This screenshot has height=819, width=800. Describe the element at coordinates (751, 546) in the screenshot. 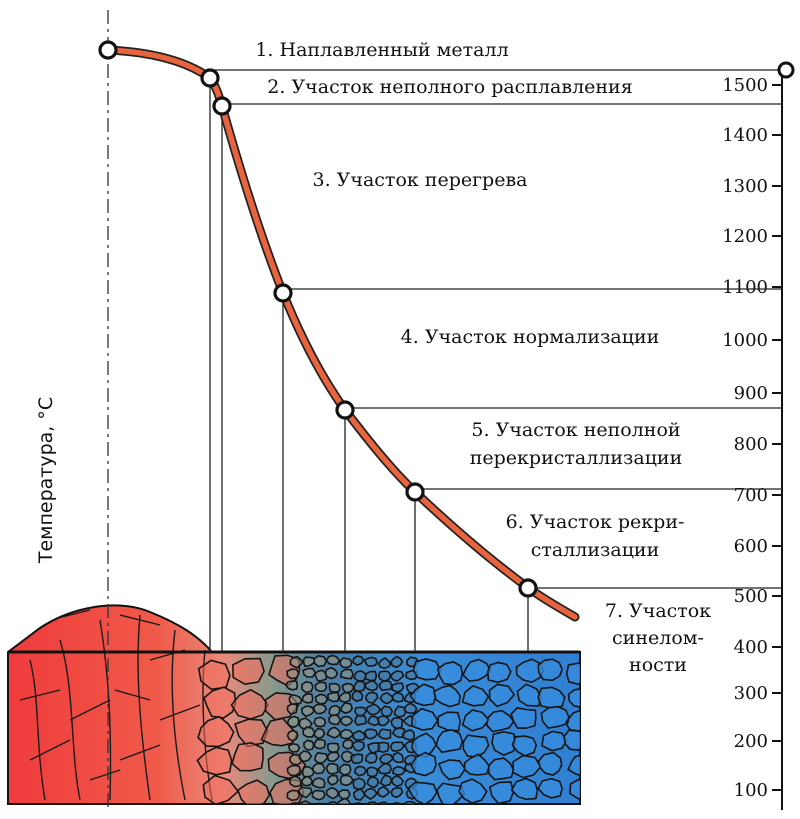

I see `scale-tick-label: 600` at that location.